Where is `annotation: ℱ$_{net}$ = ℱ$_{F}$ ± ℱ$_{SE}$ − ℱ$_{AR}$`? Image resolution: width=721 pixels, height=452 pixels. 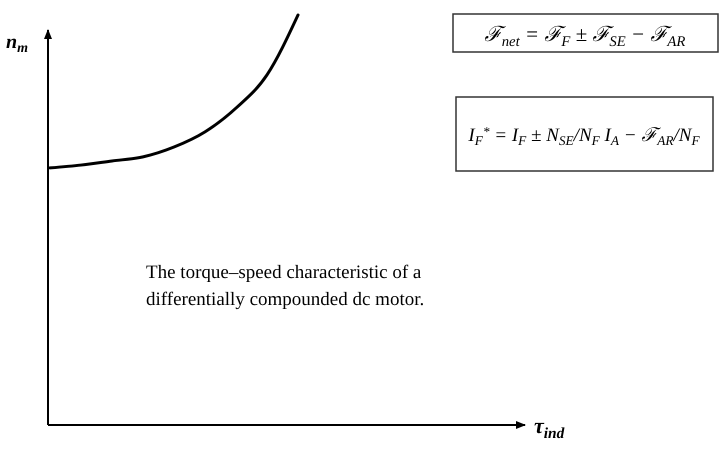 annotation: ℱ$_{net}$ = ℱ$_{F}$ ± ℱ$_{SE}$ − ℱ$_{AR}$ is located at coordinates (585, 36).